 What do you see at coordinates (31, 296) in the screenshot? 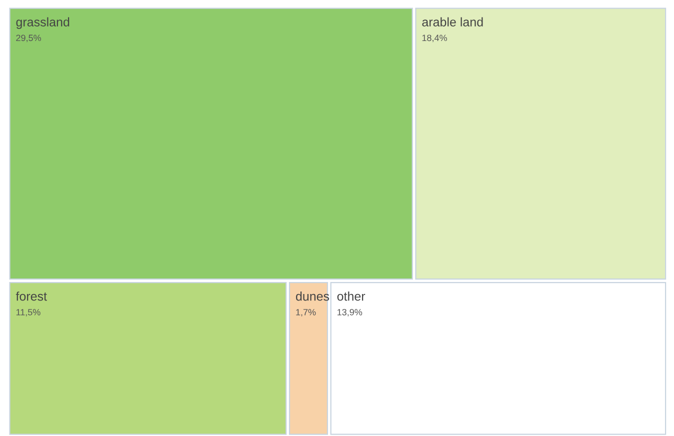
I see `category-label: forest` at bounding box center [31, 296].